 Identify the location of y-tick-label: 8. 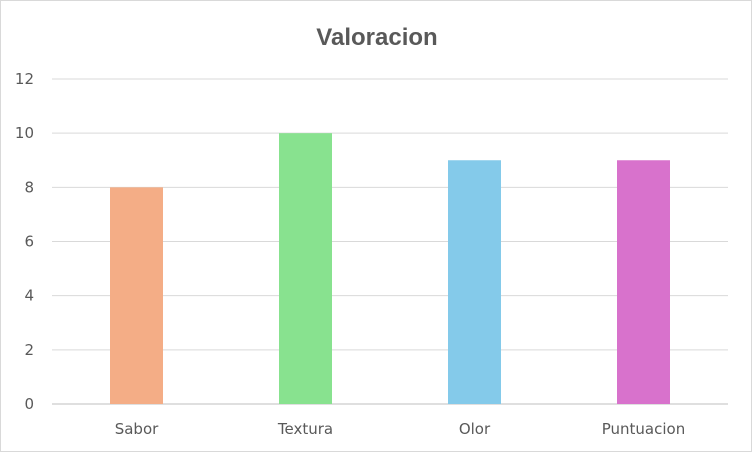
(29, 187).